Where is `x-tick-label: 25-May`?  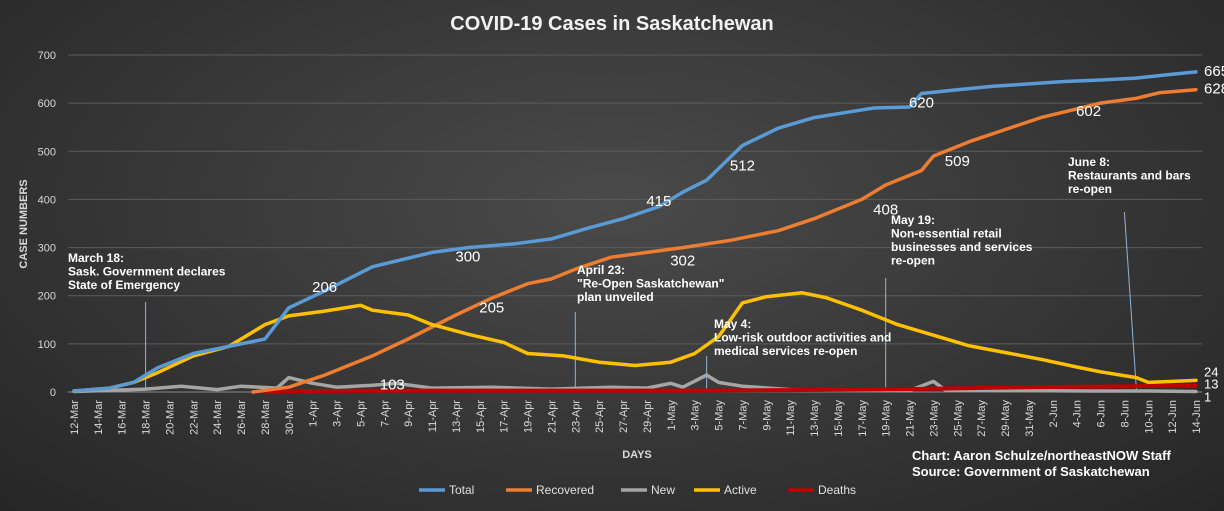 x-tick-label: 25-May is located at coordinates (958, 418).